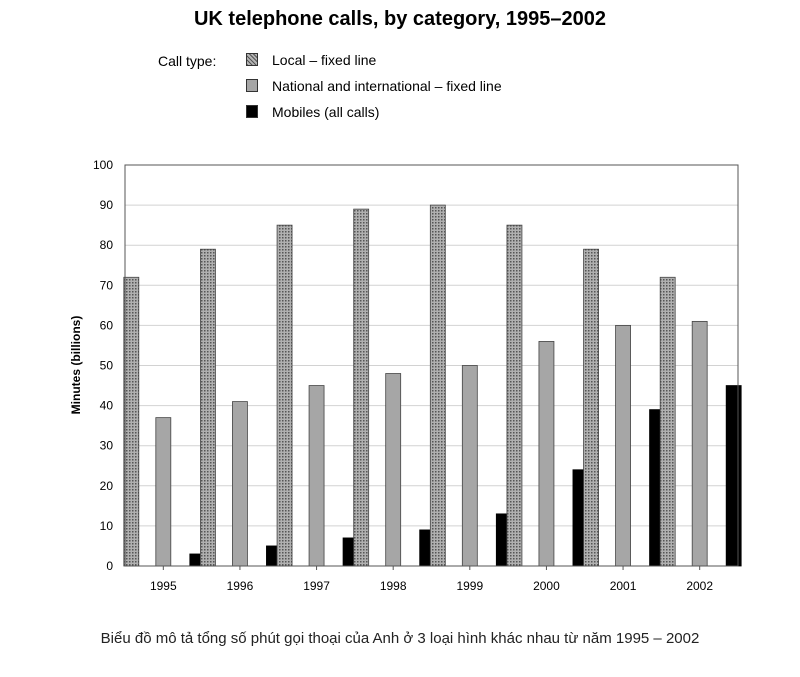 Image resolution: width=800 pixels, height=677 pixels. Describe the element at coordinates (107, 486) in the screenshot. I see `y-tick-label: 20` at that location.